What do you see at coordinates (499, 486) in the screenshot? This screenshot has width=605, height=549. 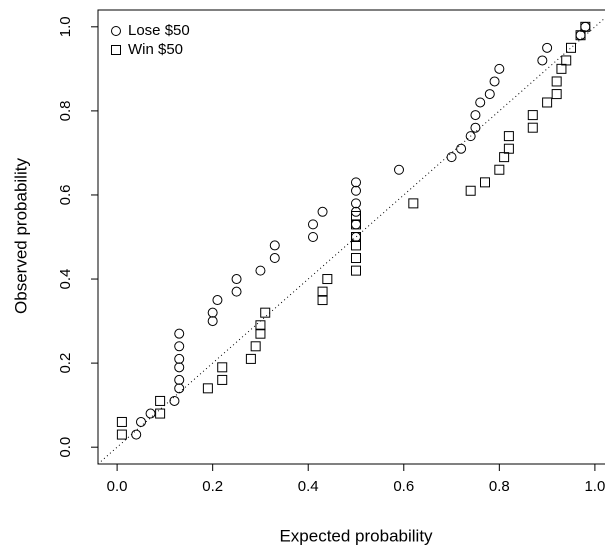 I see `x-tick-label: 0.8` at bounding box center [499, 486].